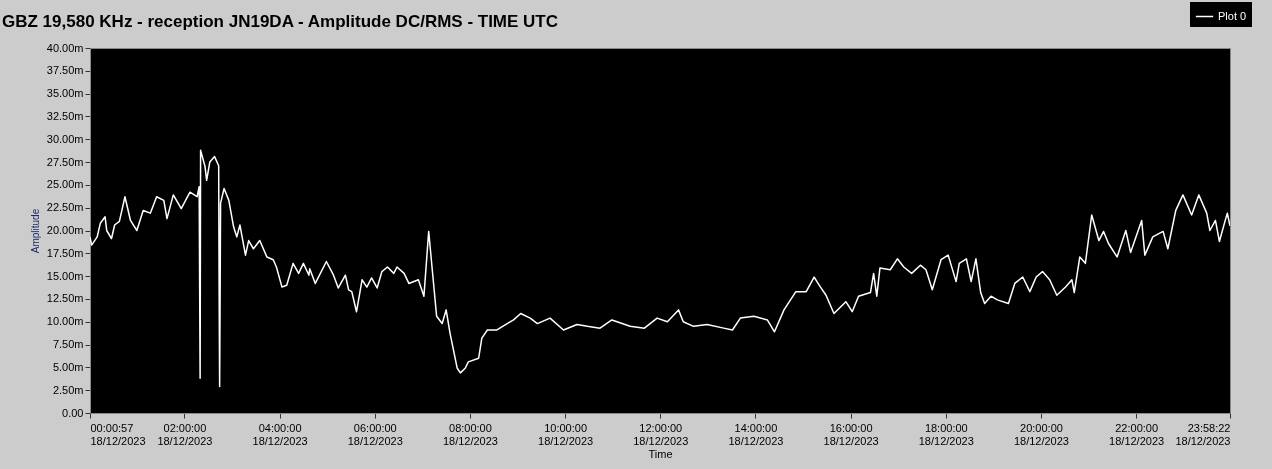 The height and width of the screenshot is (469, 1272). Describe the element at coordinates (661, 434) in the screenshot. I see `x-tick-label: 12:00:00 18/12/2023` at that location.